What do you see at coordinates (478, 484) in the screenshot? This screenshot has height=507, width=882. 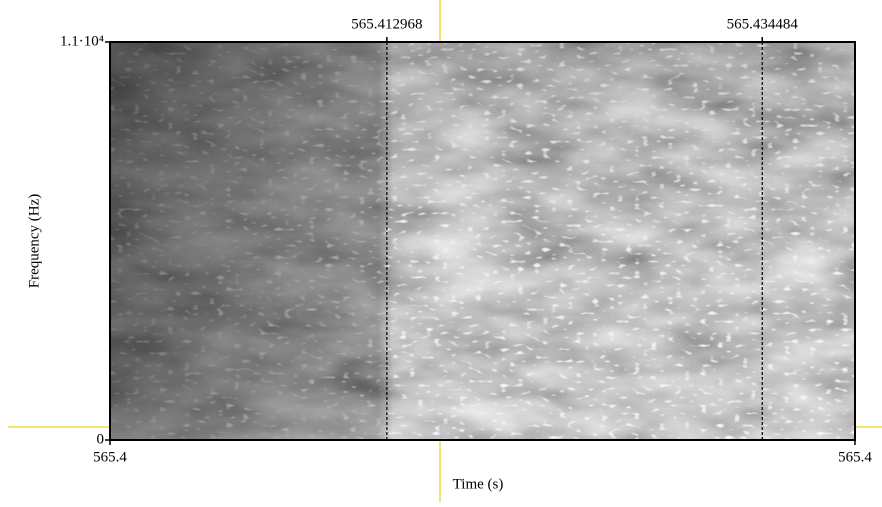 I see `x-axis-label: Time (s)` at bounding box center [478, 484].